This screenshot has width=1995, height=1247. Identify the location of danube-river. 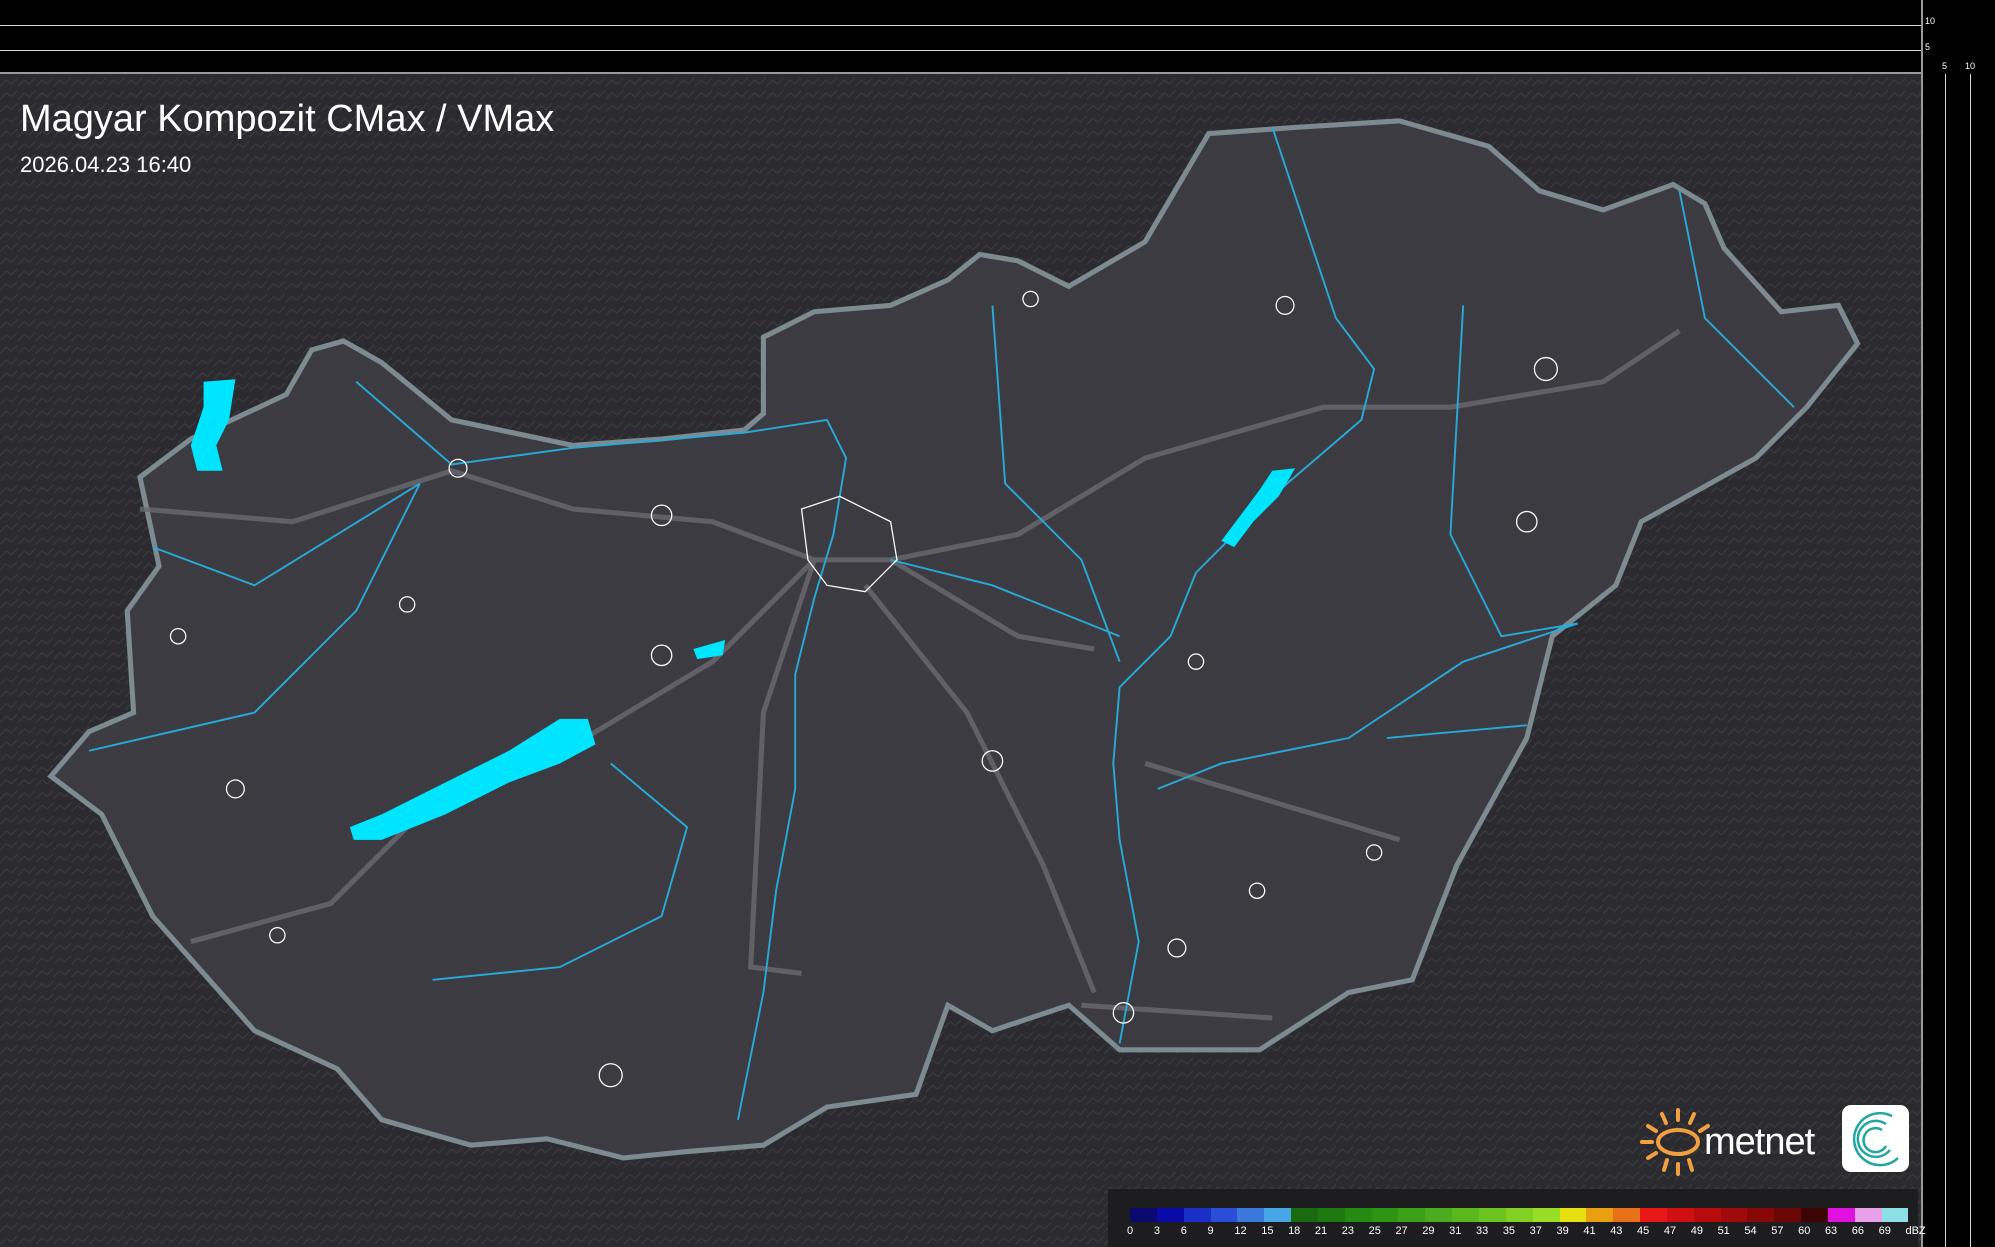
(601, 750).